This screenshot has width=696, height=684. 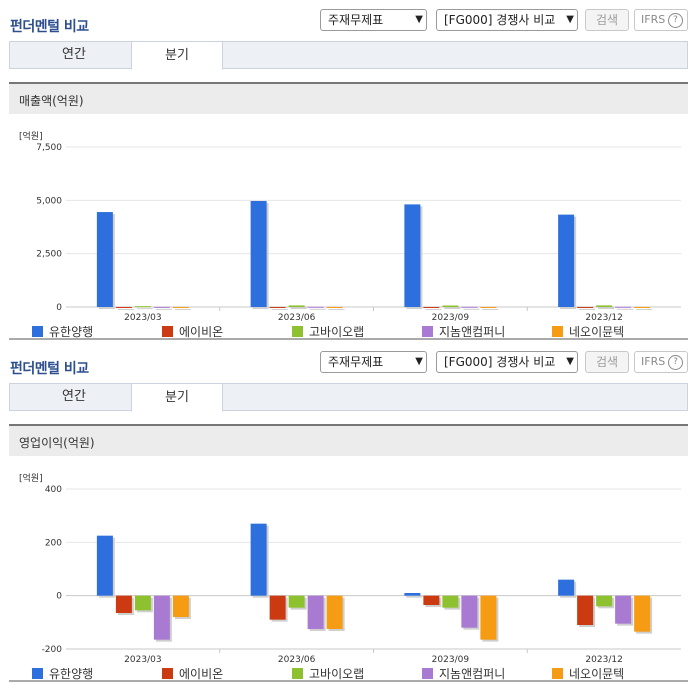 What do you see at coordinates (348, 440) in the screenshot?
I see `chart-header: 영업이익(억원)` at bounding box center [348, 440].